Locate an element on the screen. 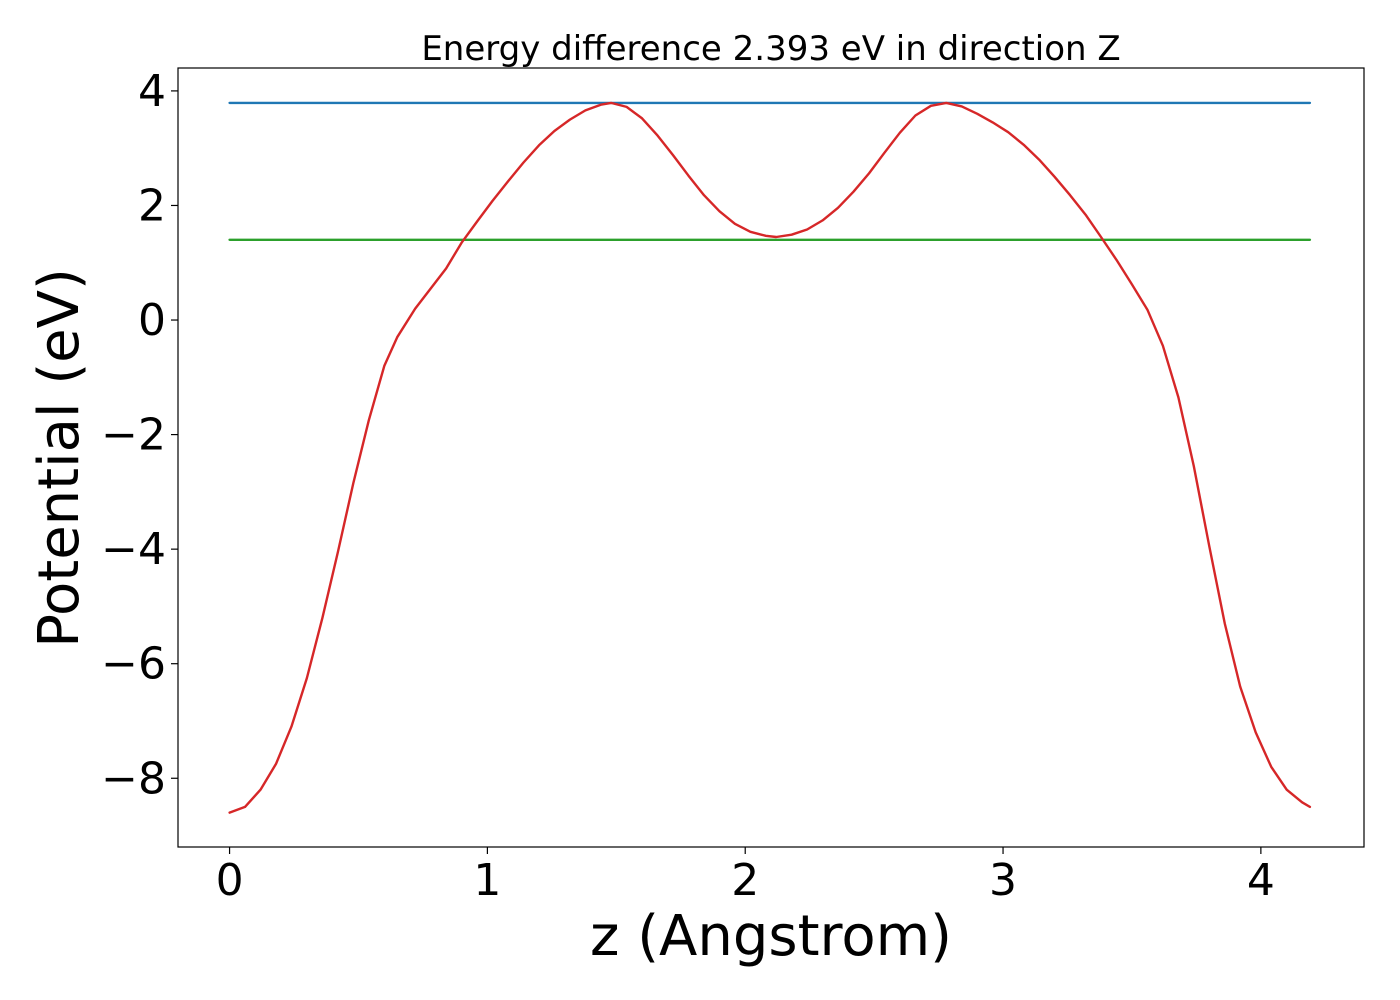 Image resolution: width=1400 pixels, height=1000 pixels. y-tick-label: −4 is located at coordinates (133, 549).